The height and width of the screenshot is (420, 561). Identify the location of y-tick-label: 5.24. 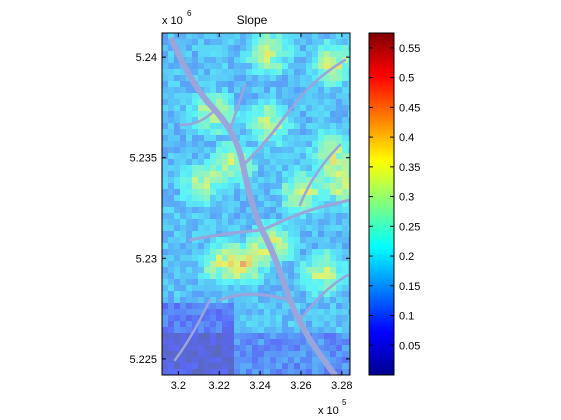
(146, 58).